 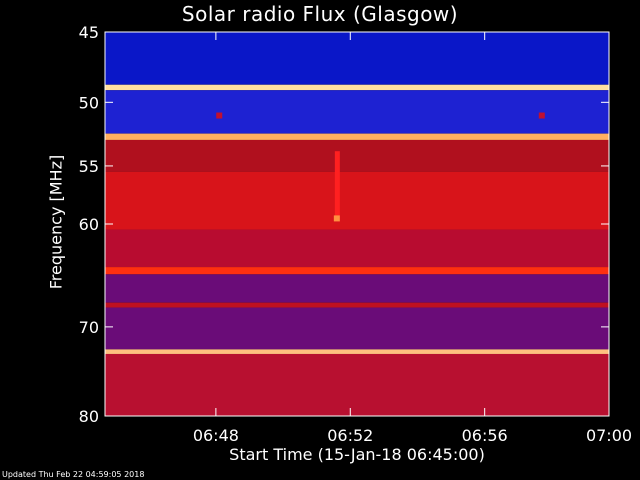 I want to click on updated-timestamp: Updated Thu Feb 22 04:59:05 2018, so click(x=73, y=474).